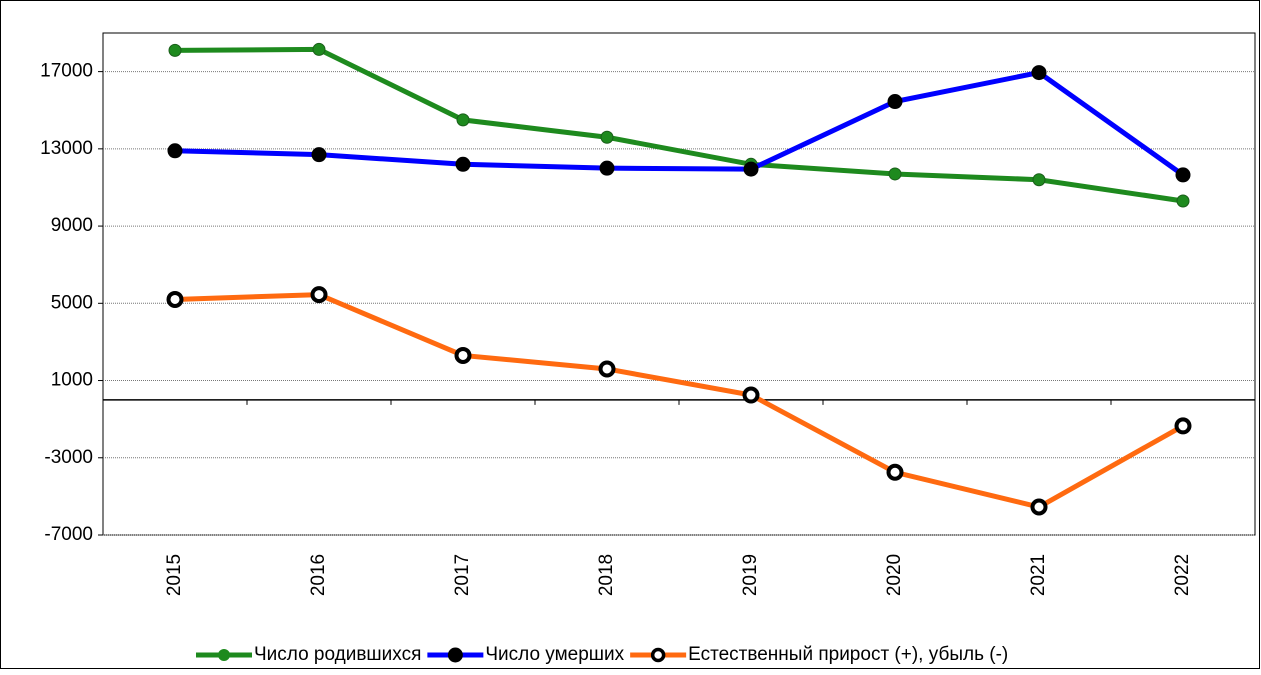  Describe the element at coordinates (1182, 575) in the screenshot. I see `x-tick-label: 2022` at that location.